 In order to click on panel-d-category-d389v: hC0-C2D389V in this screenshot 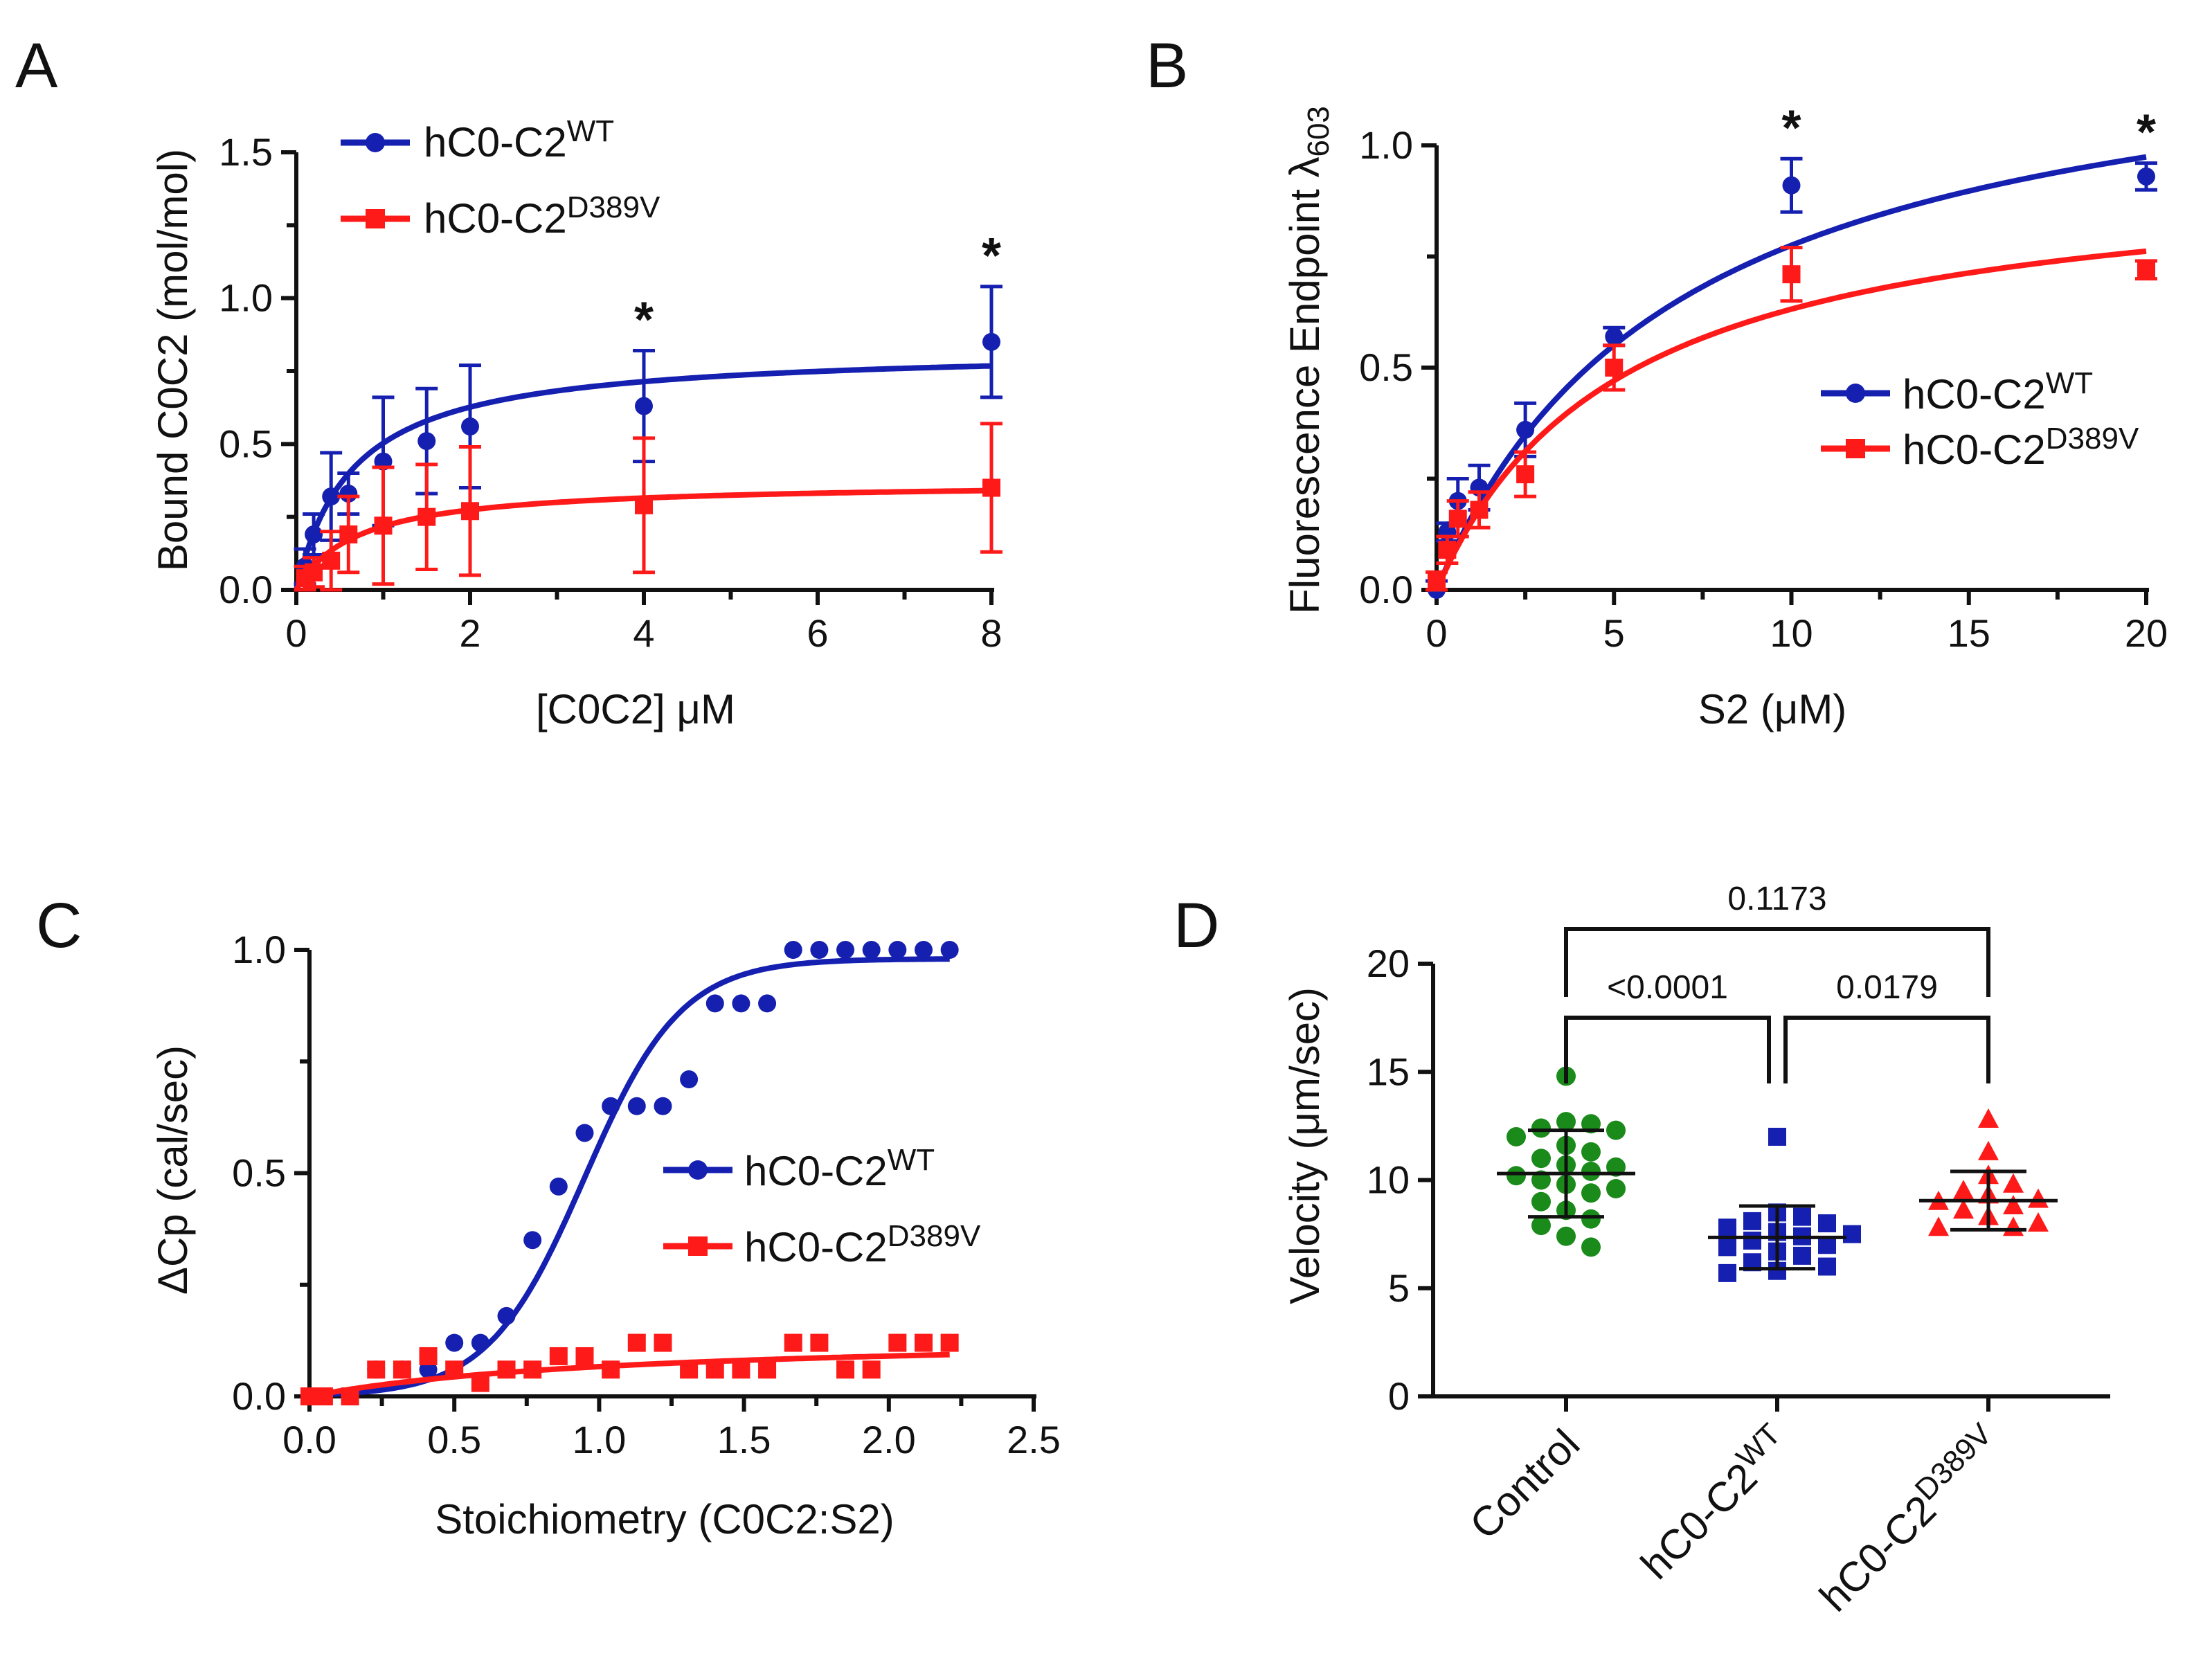, I will do `click(1909, 1518)`.